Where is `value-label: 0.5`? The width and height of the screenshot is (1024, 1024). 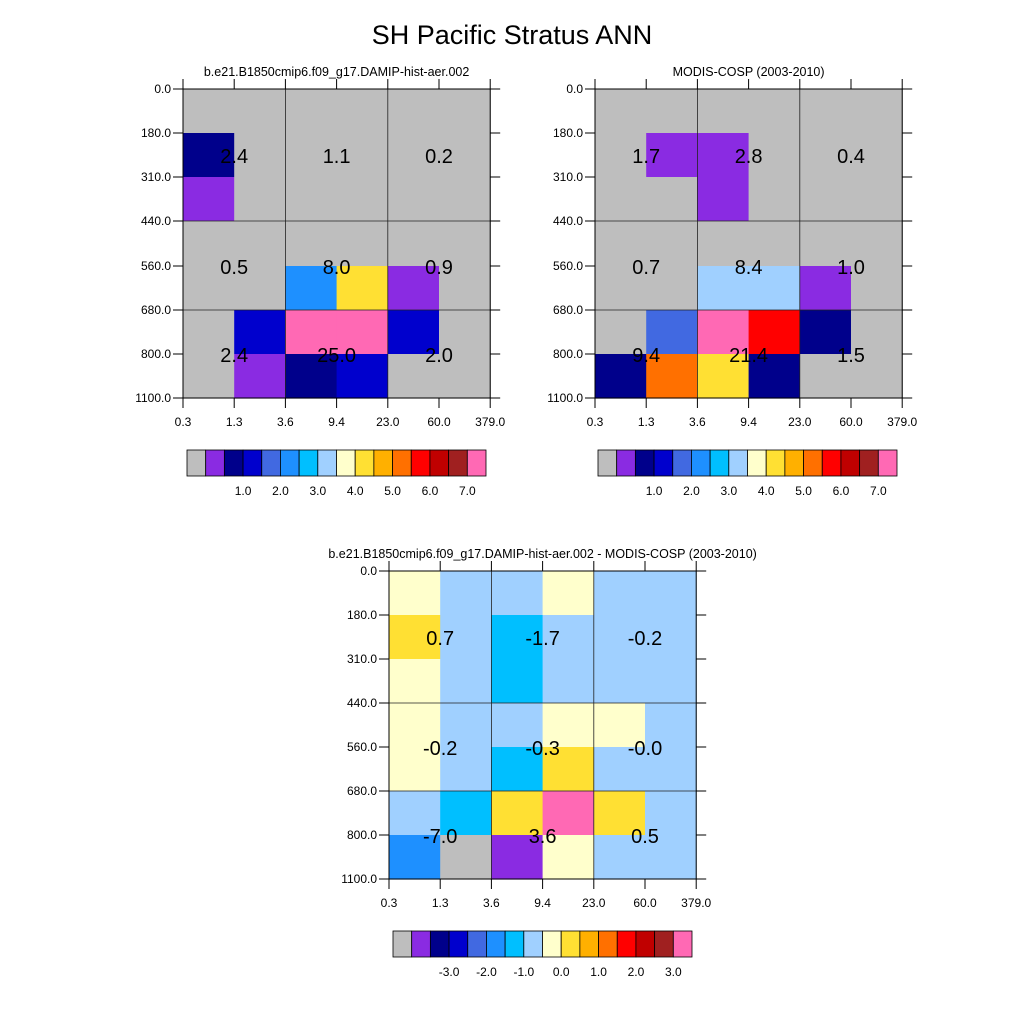 value-label: 0.5 is located at coordinates (234, 268).